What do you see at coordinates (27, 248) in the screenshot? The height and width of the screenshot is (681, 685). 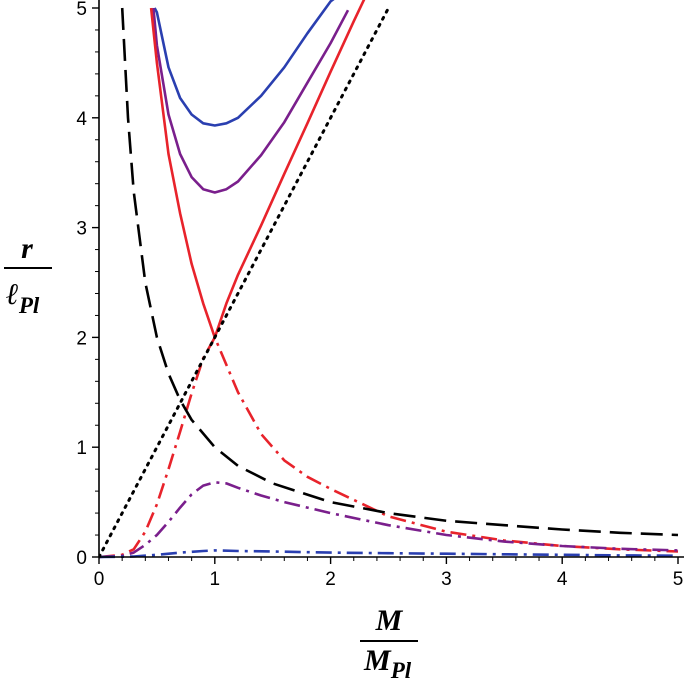 I see `y-axis-label-numerator: r` at bounding box center [27, 248].